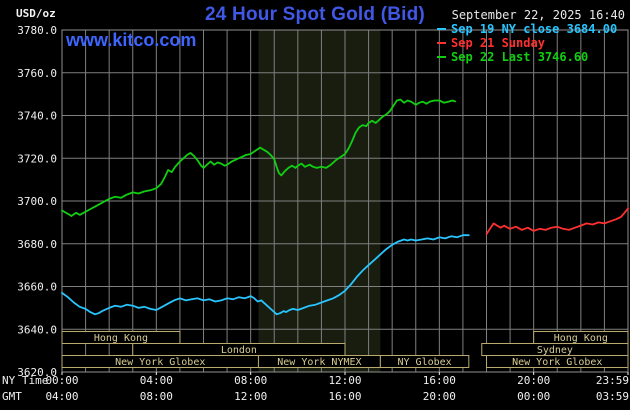 This screenshot has width=630, height=410. I want to click on session-label: NY Globex, so click(425, 362).